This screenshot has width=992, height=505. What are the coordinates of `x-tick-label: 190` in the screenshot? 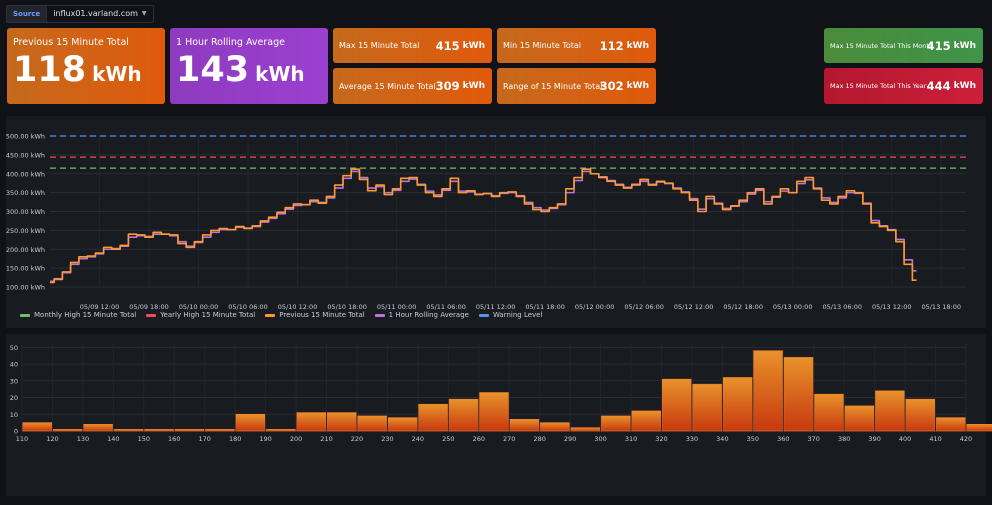 It's located at (265, 439).